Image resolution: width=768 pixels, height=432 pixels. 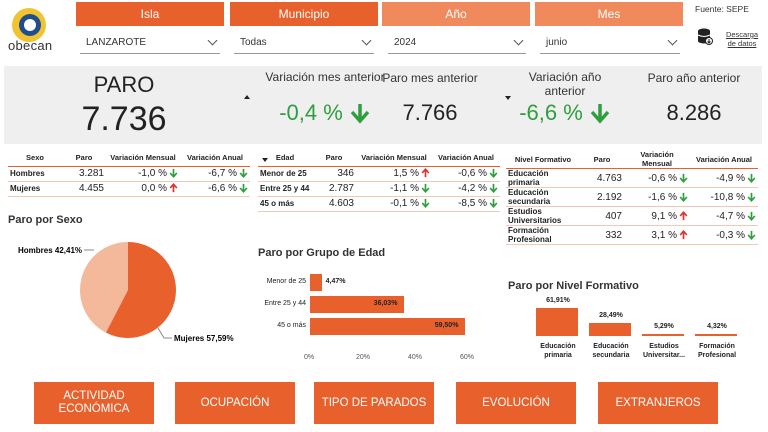 What do you see at coordinates (456, 14) in the screenshot?
I see `filter-header-ano: Año` at bounding box center [456, 14].